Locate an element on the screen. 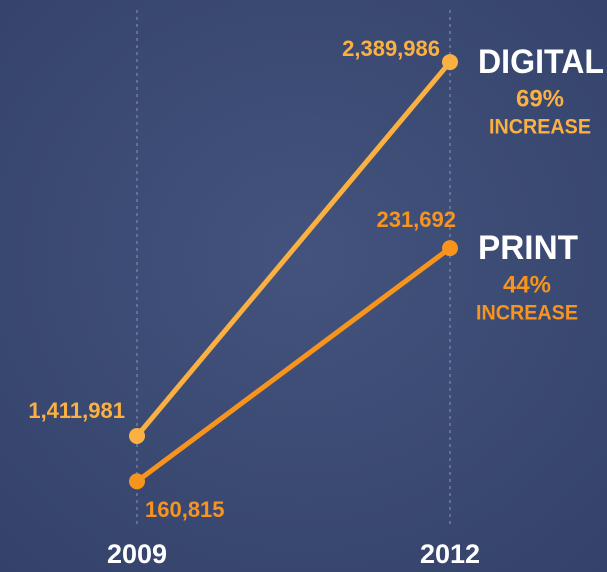  value-label: 160,815 is located at coordinates (185, 509).